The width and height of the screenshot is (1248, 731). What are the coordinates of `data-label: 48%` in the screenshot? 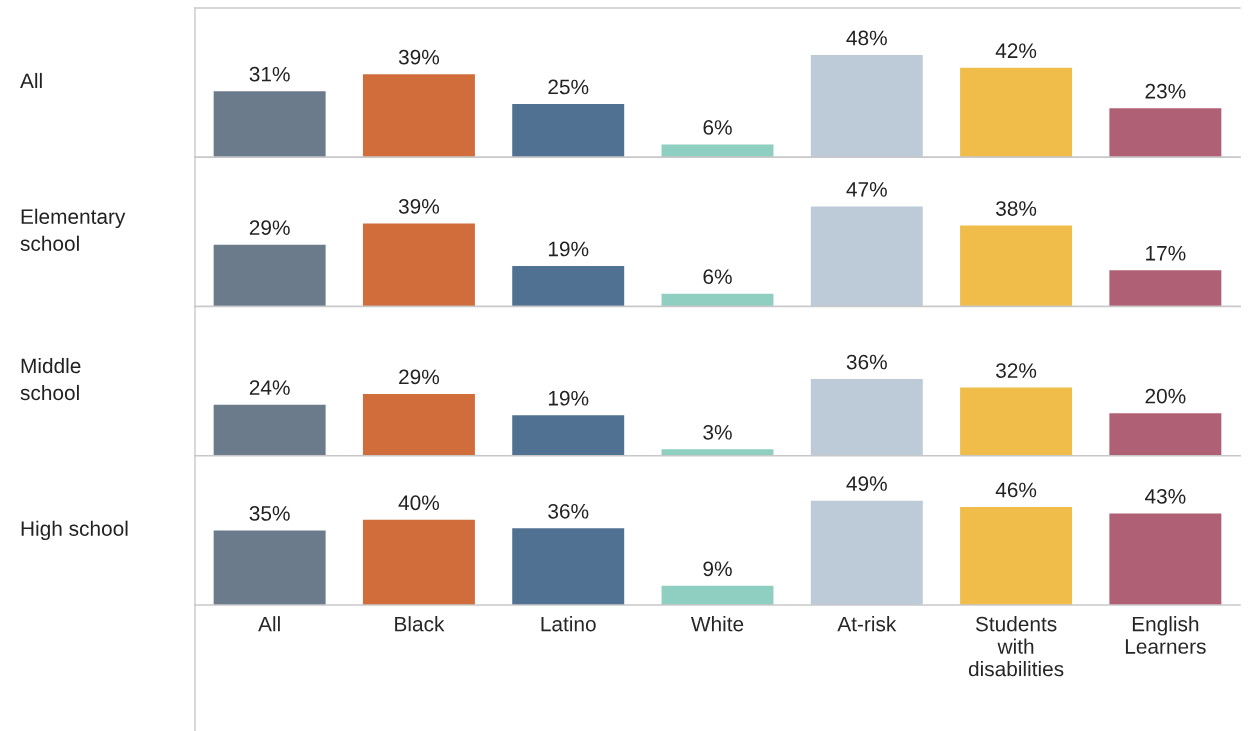 It's located at (866, 38).